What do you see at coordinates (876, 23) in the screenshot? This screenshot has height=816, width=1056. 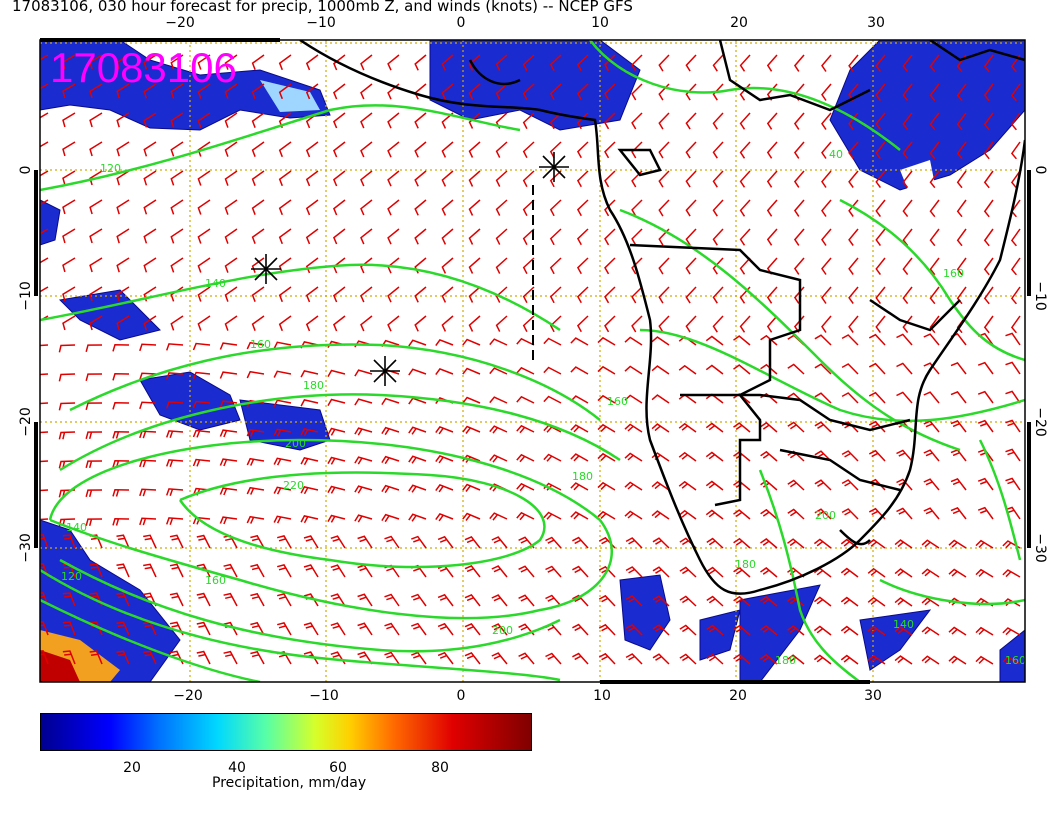 I see `x-tick-top: 30` at bounding box center [876, 23].